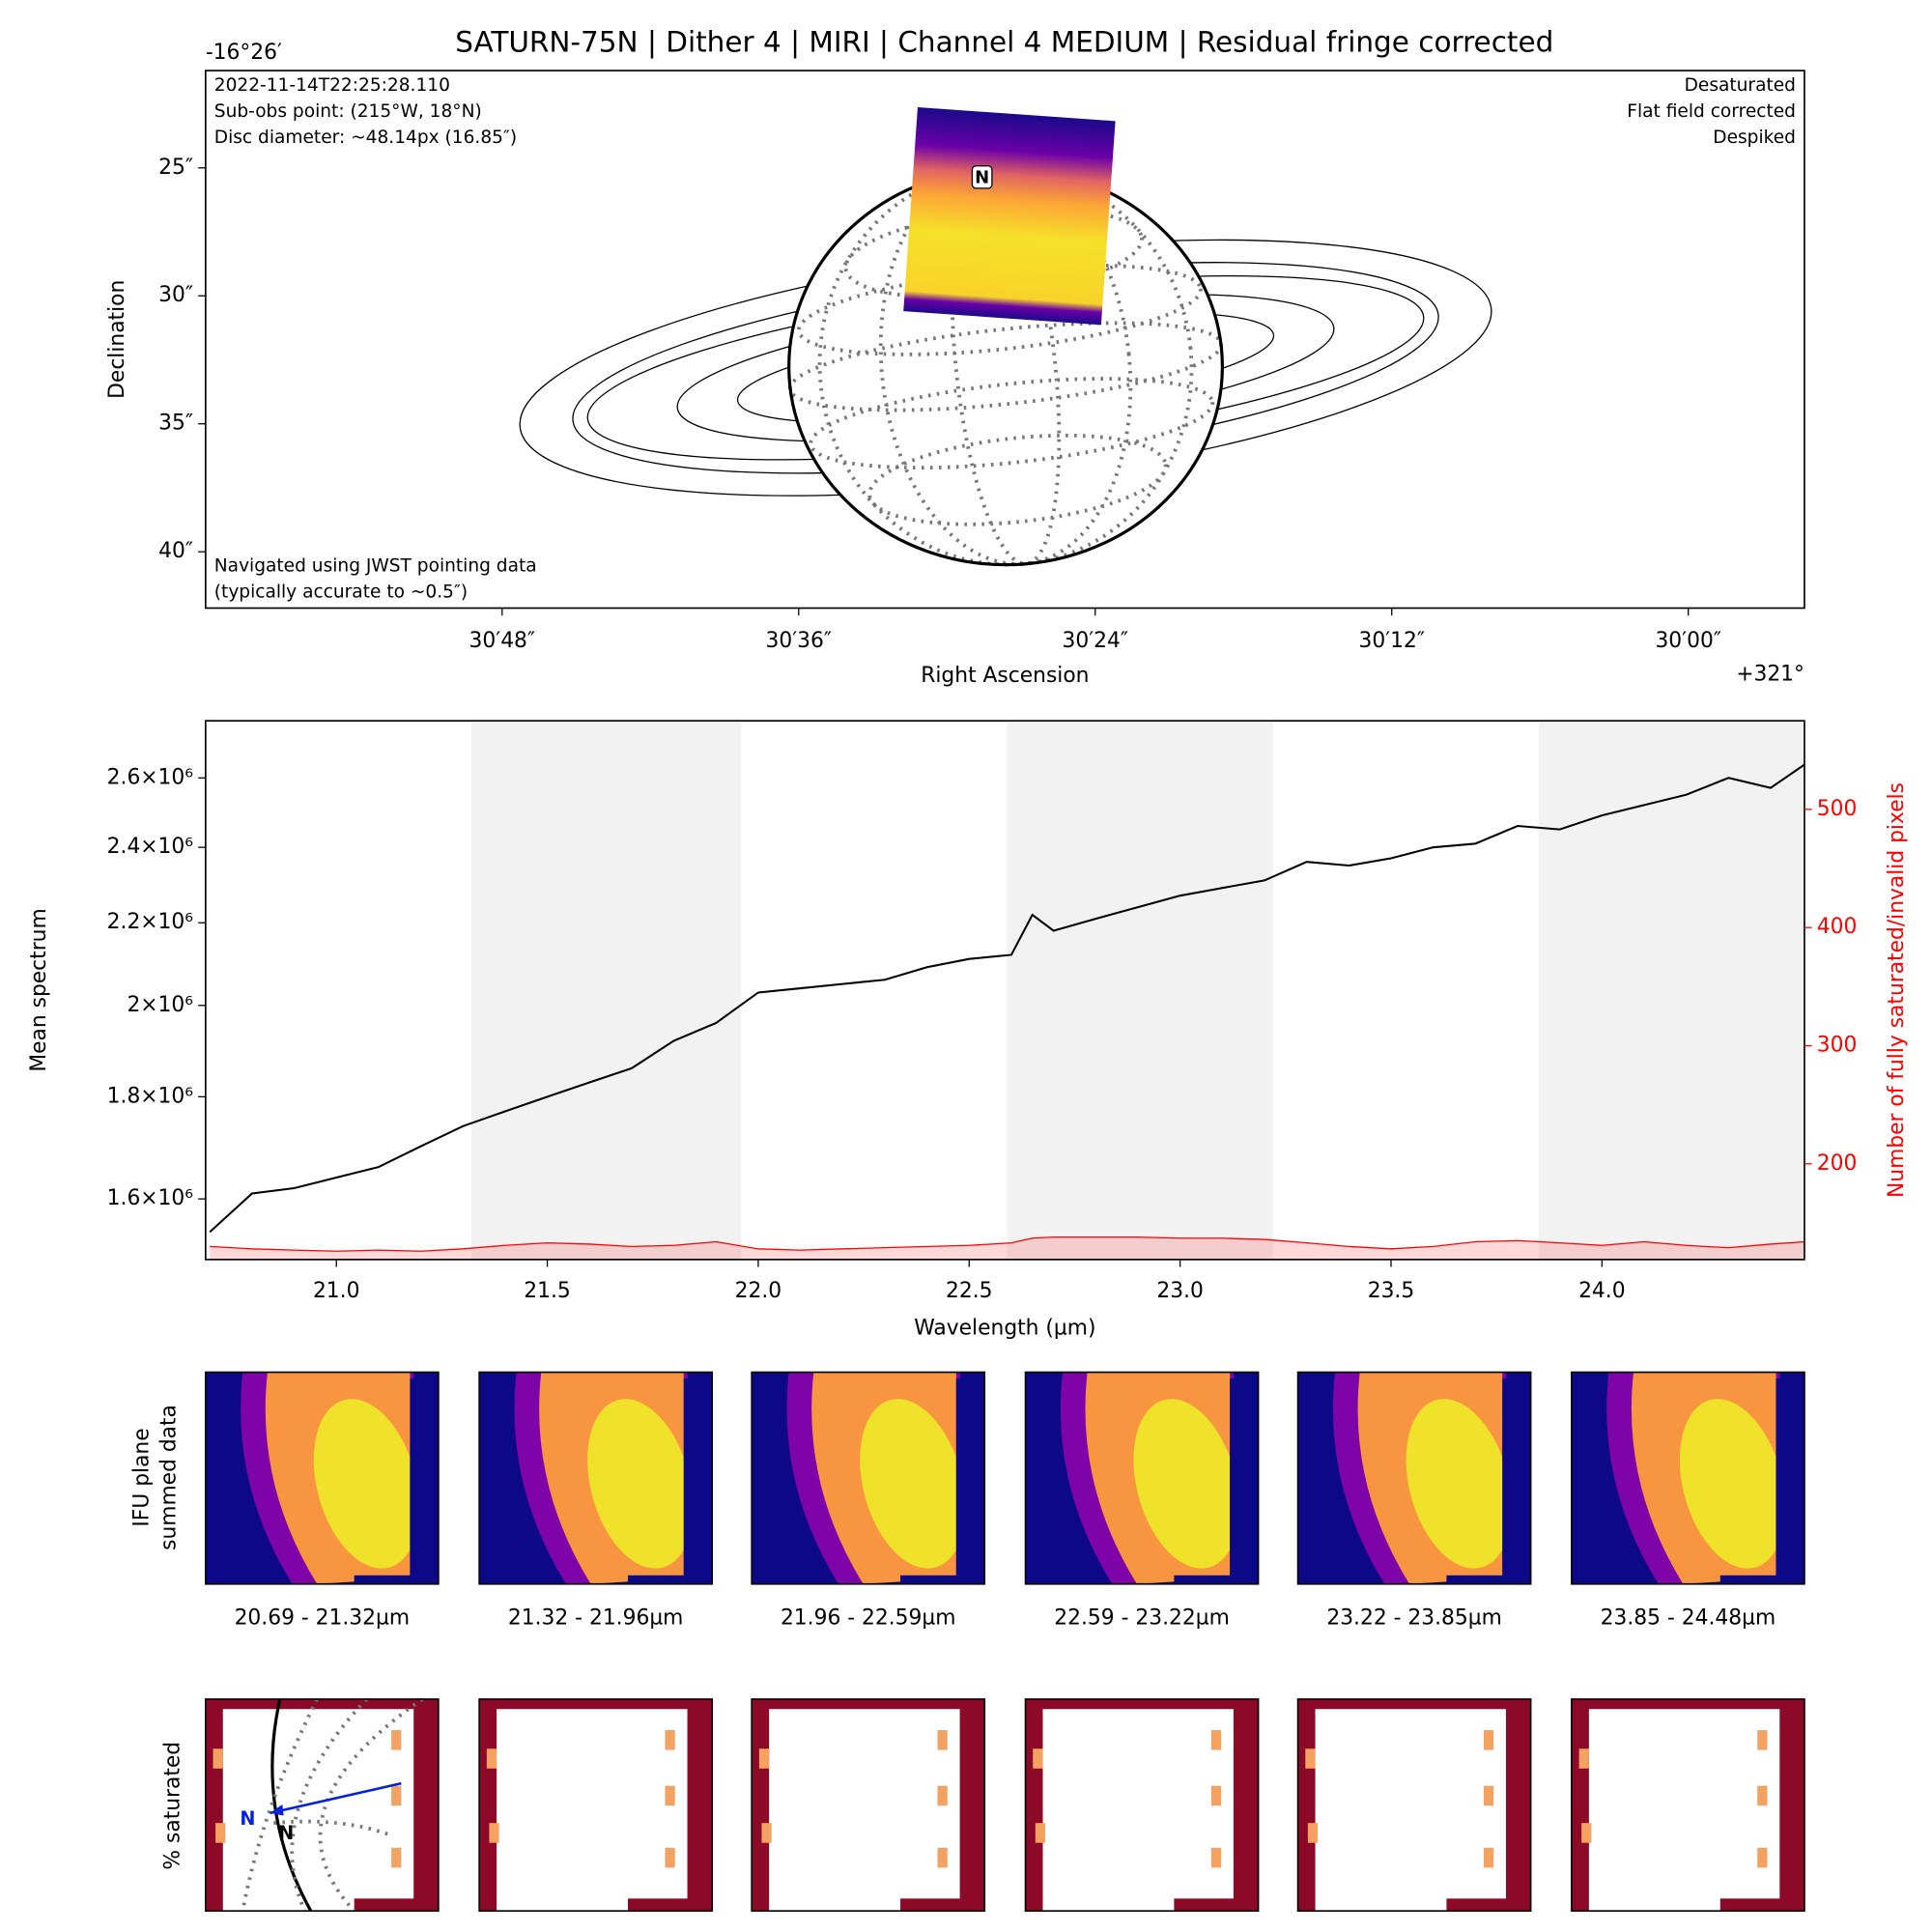  I want to click on series-area, so click(1007, 1248).